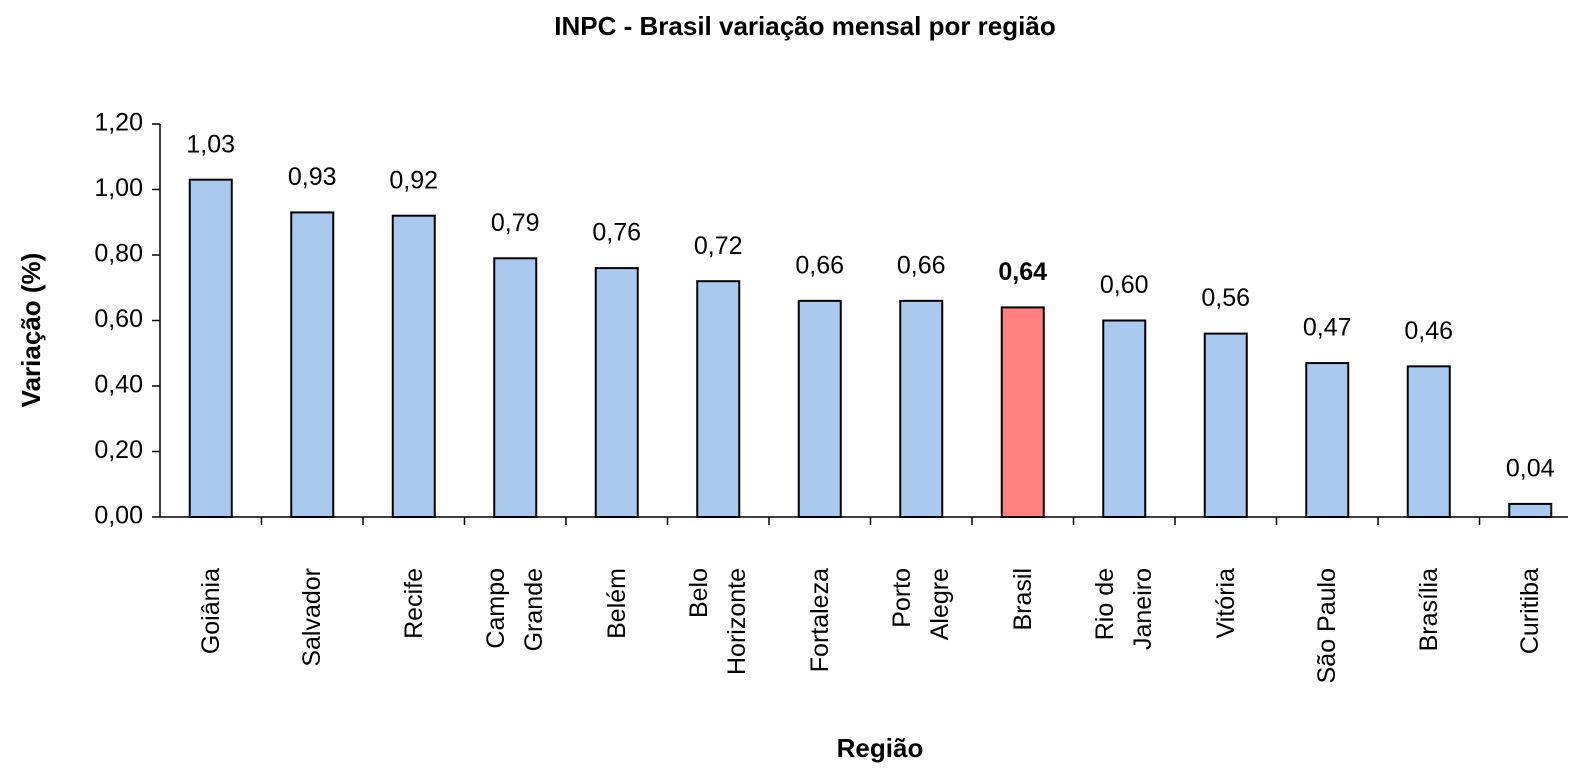  Describe the element at coordinates (118, 123) in the screenshot. I see `y-tick-label: 1,20` at that location.